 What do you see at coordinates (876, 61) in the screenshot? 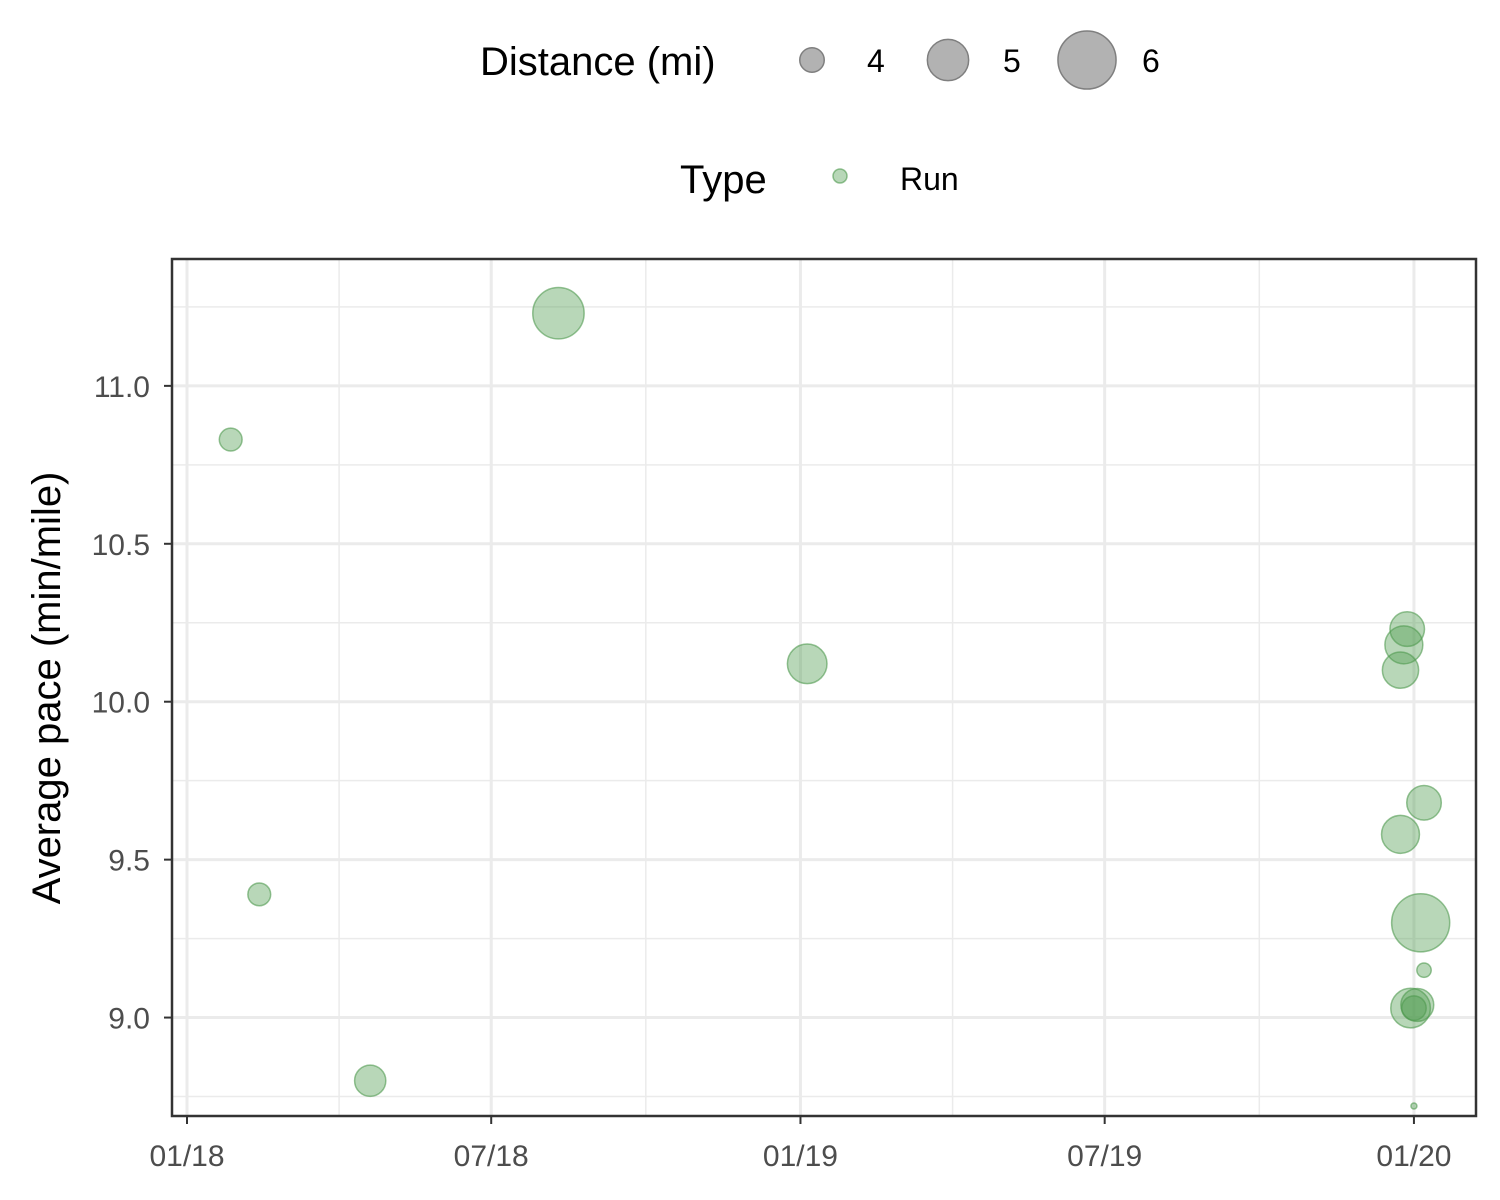
I see `size-legend-label: 4` at bounding box center [876, 61].